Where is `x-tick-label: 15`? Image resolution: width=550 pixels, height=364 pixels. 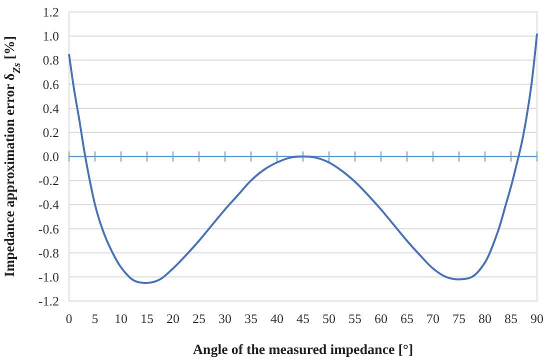 x-tick-label: 15 is located at coordinates (147, 318).